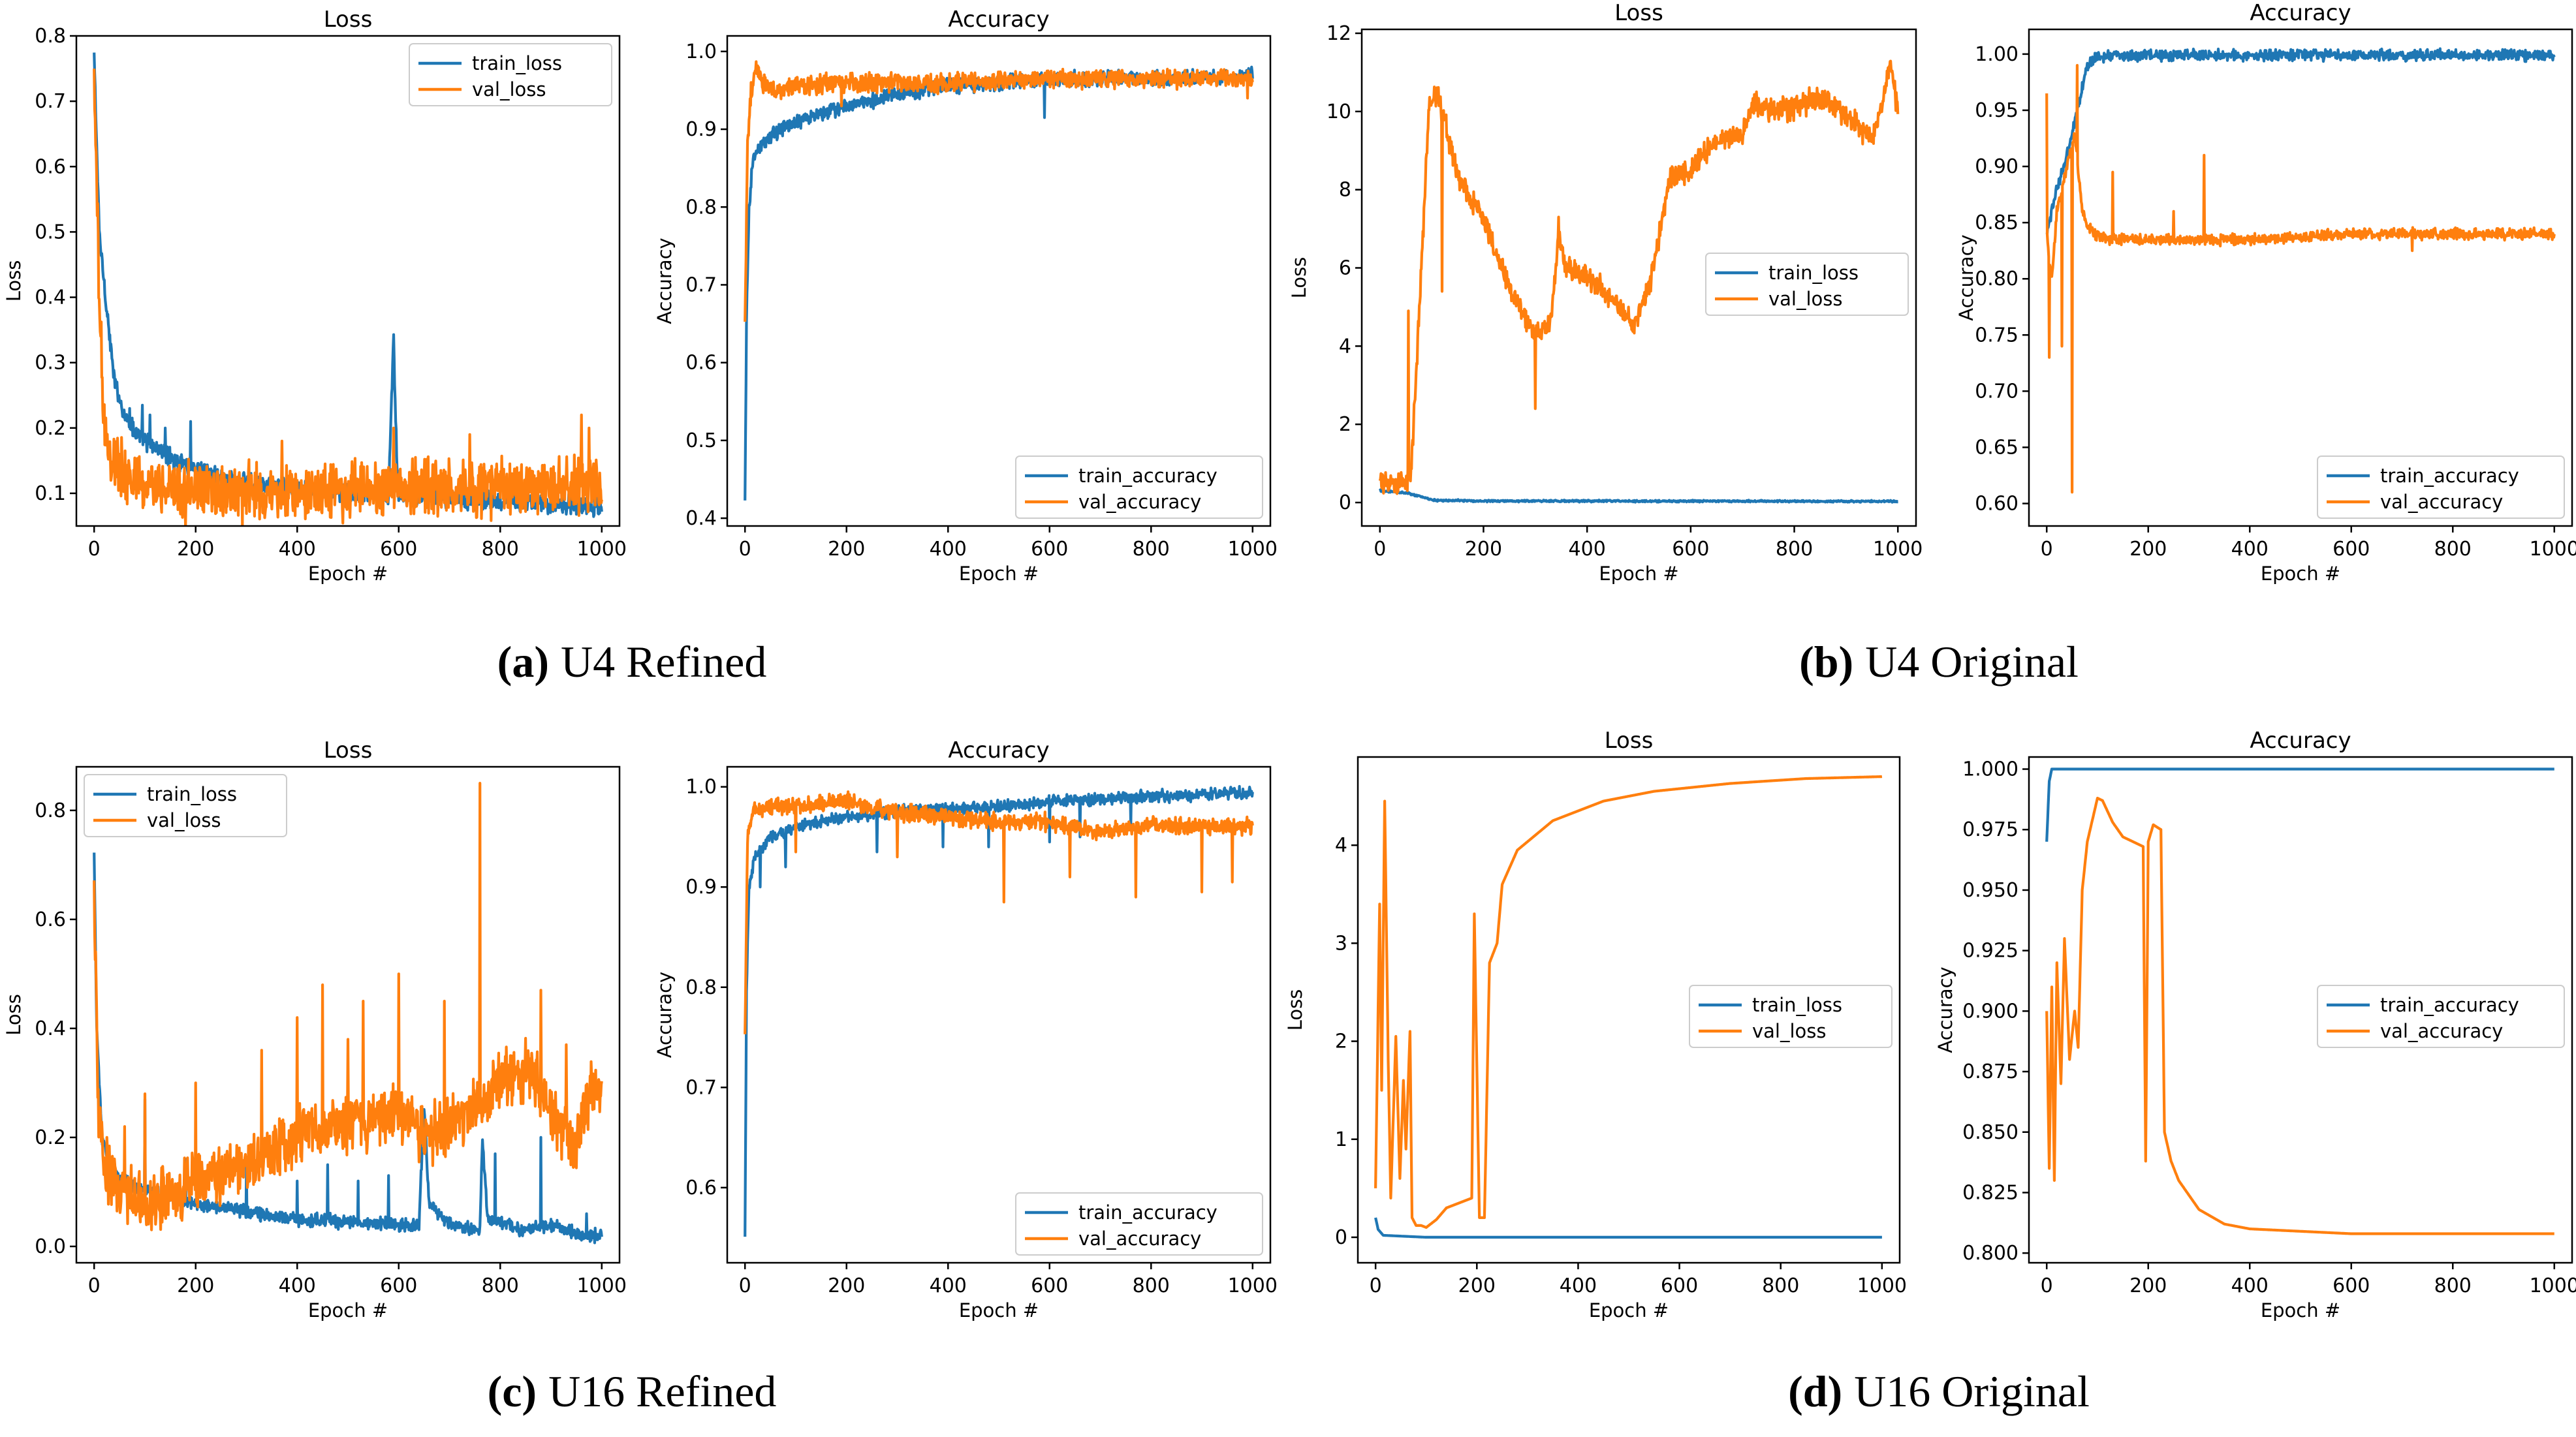 This screenshot has width=2576, height=1437. I want to click on c-loss-axes-frame, so click(348, 1014).